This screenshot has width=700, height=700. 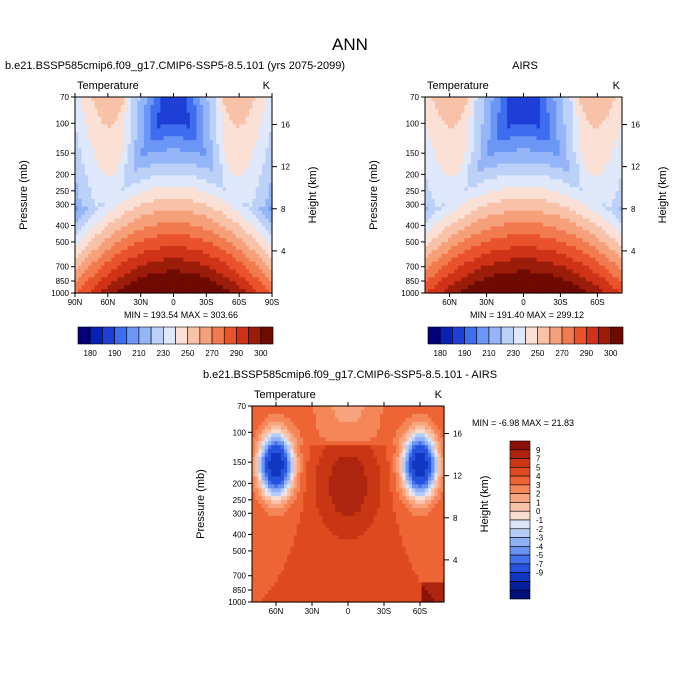 I want to click on x-tick-label: 90N, so click(x=75, y=302).